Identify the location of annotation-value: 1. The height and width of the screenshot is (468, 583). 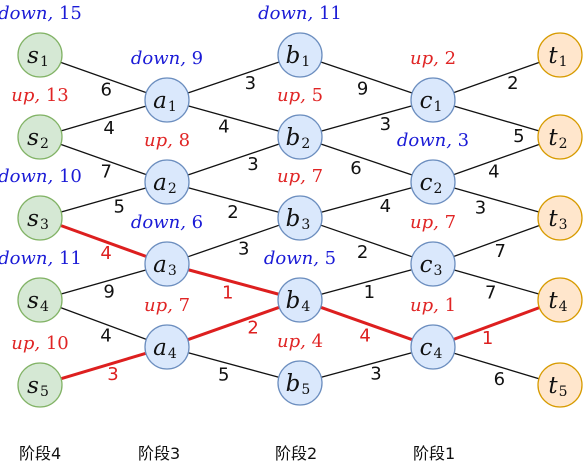
(450, 305).